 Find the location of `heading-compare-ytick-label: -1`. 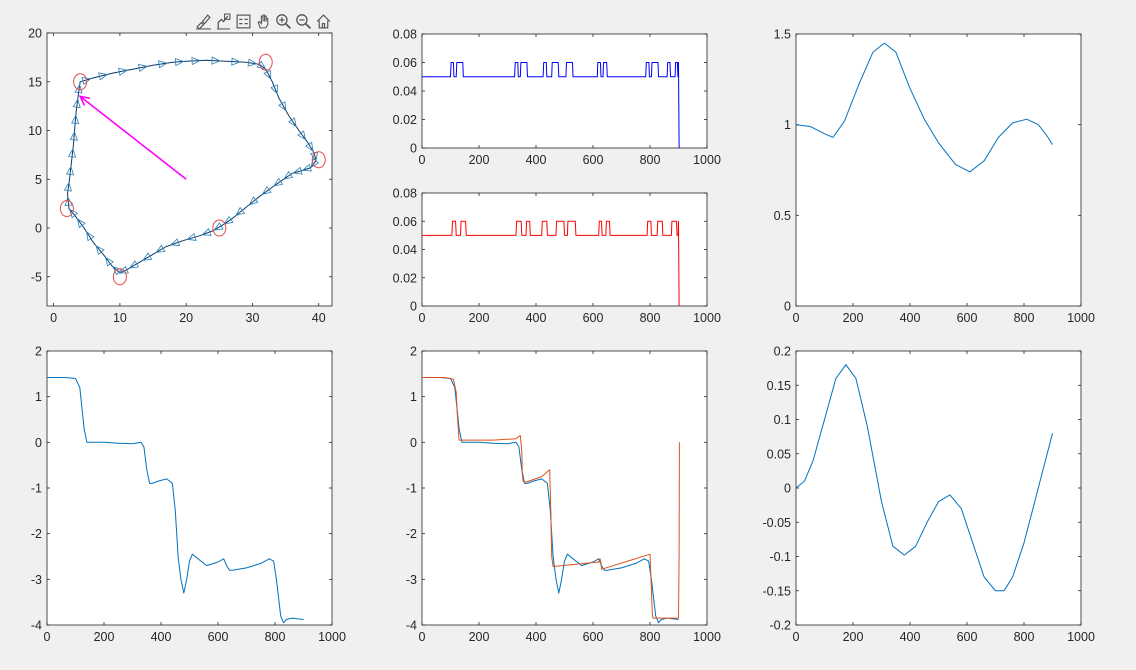

heading-compare-ytick-label: -1 is located at coordinates (411, 489).